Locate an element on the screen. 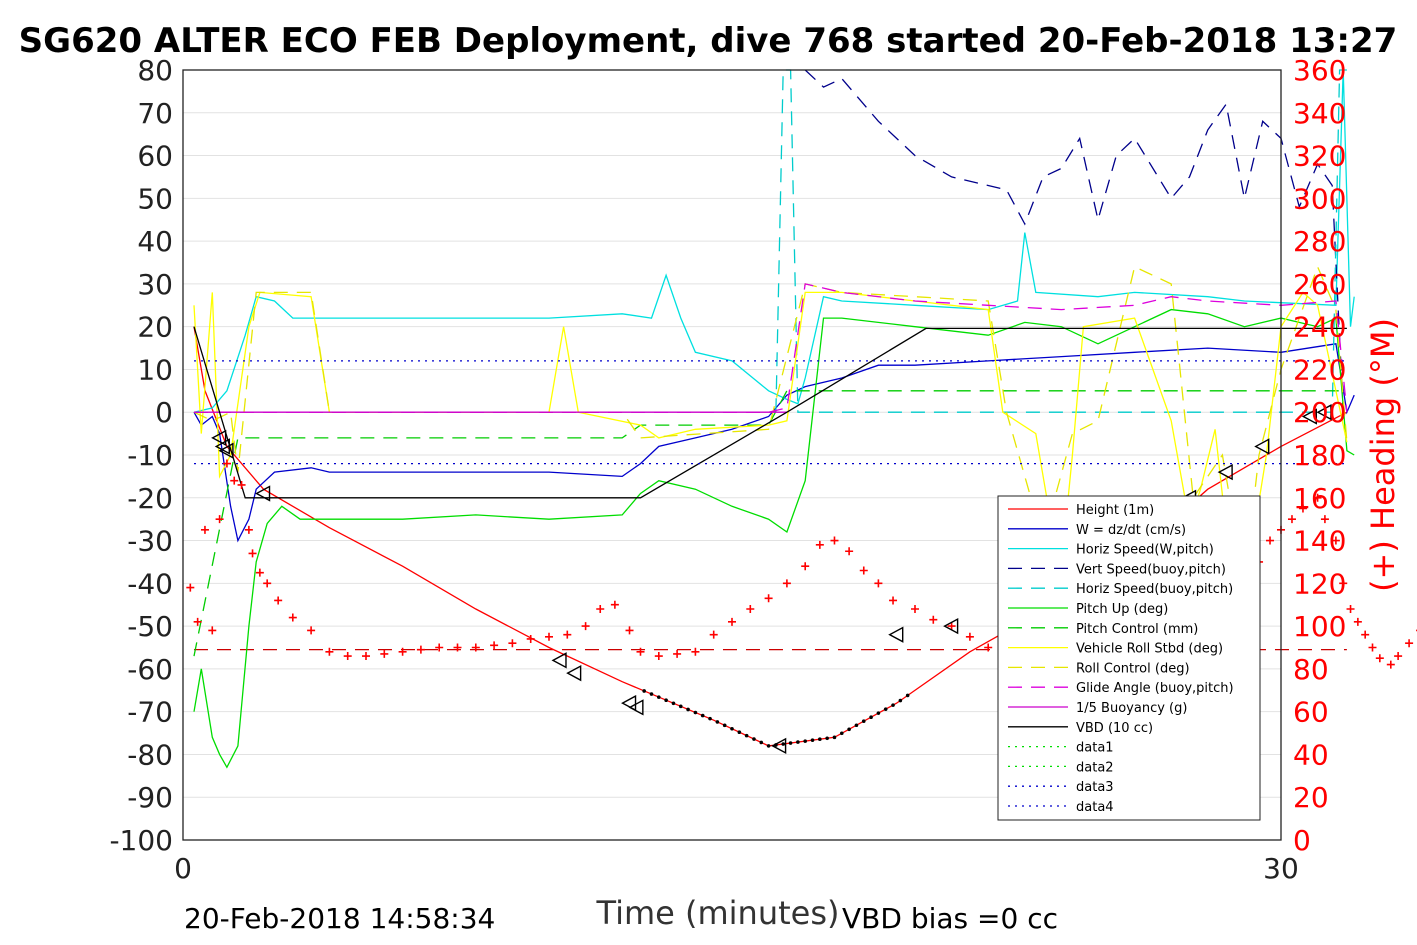 The height and width of the screenshot is (945, 1417). y-right-tick-label: 220 is located at coordinates (1319, 369).